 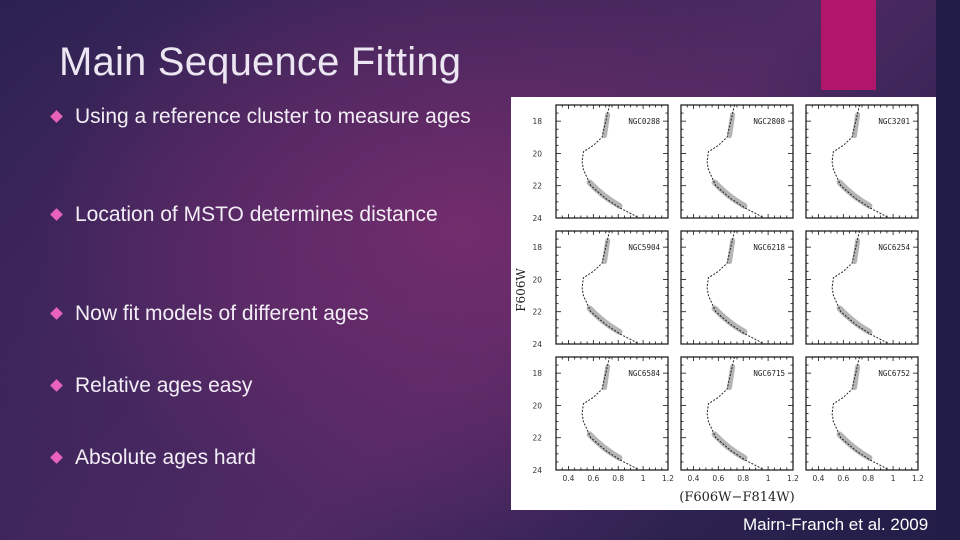 What do you see at coordinates (603, 419) in the screenshot?
I see `cmd-panel: NGC6584 18 20 22 24 0.4 0.6 0.8 1 1.2` at bounding box center [603, 419].